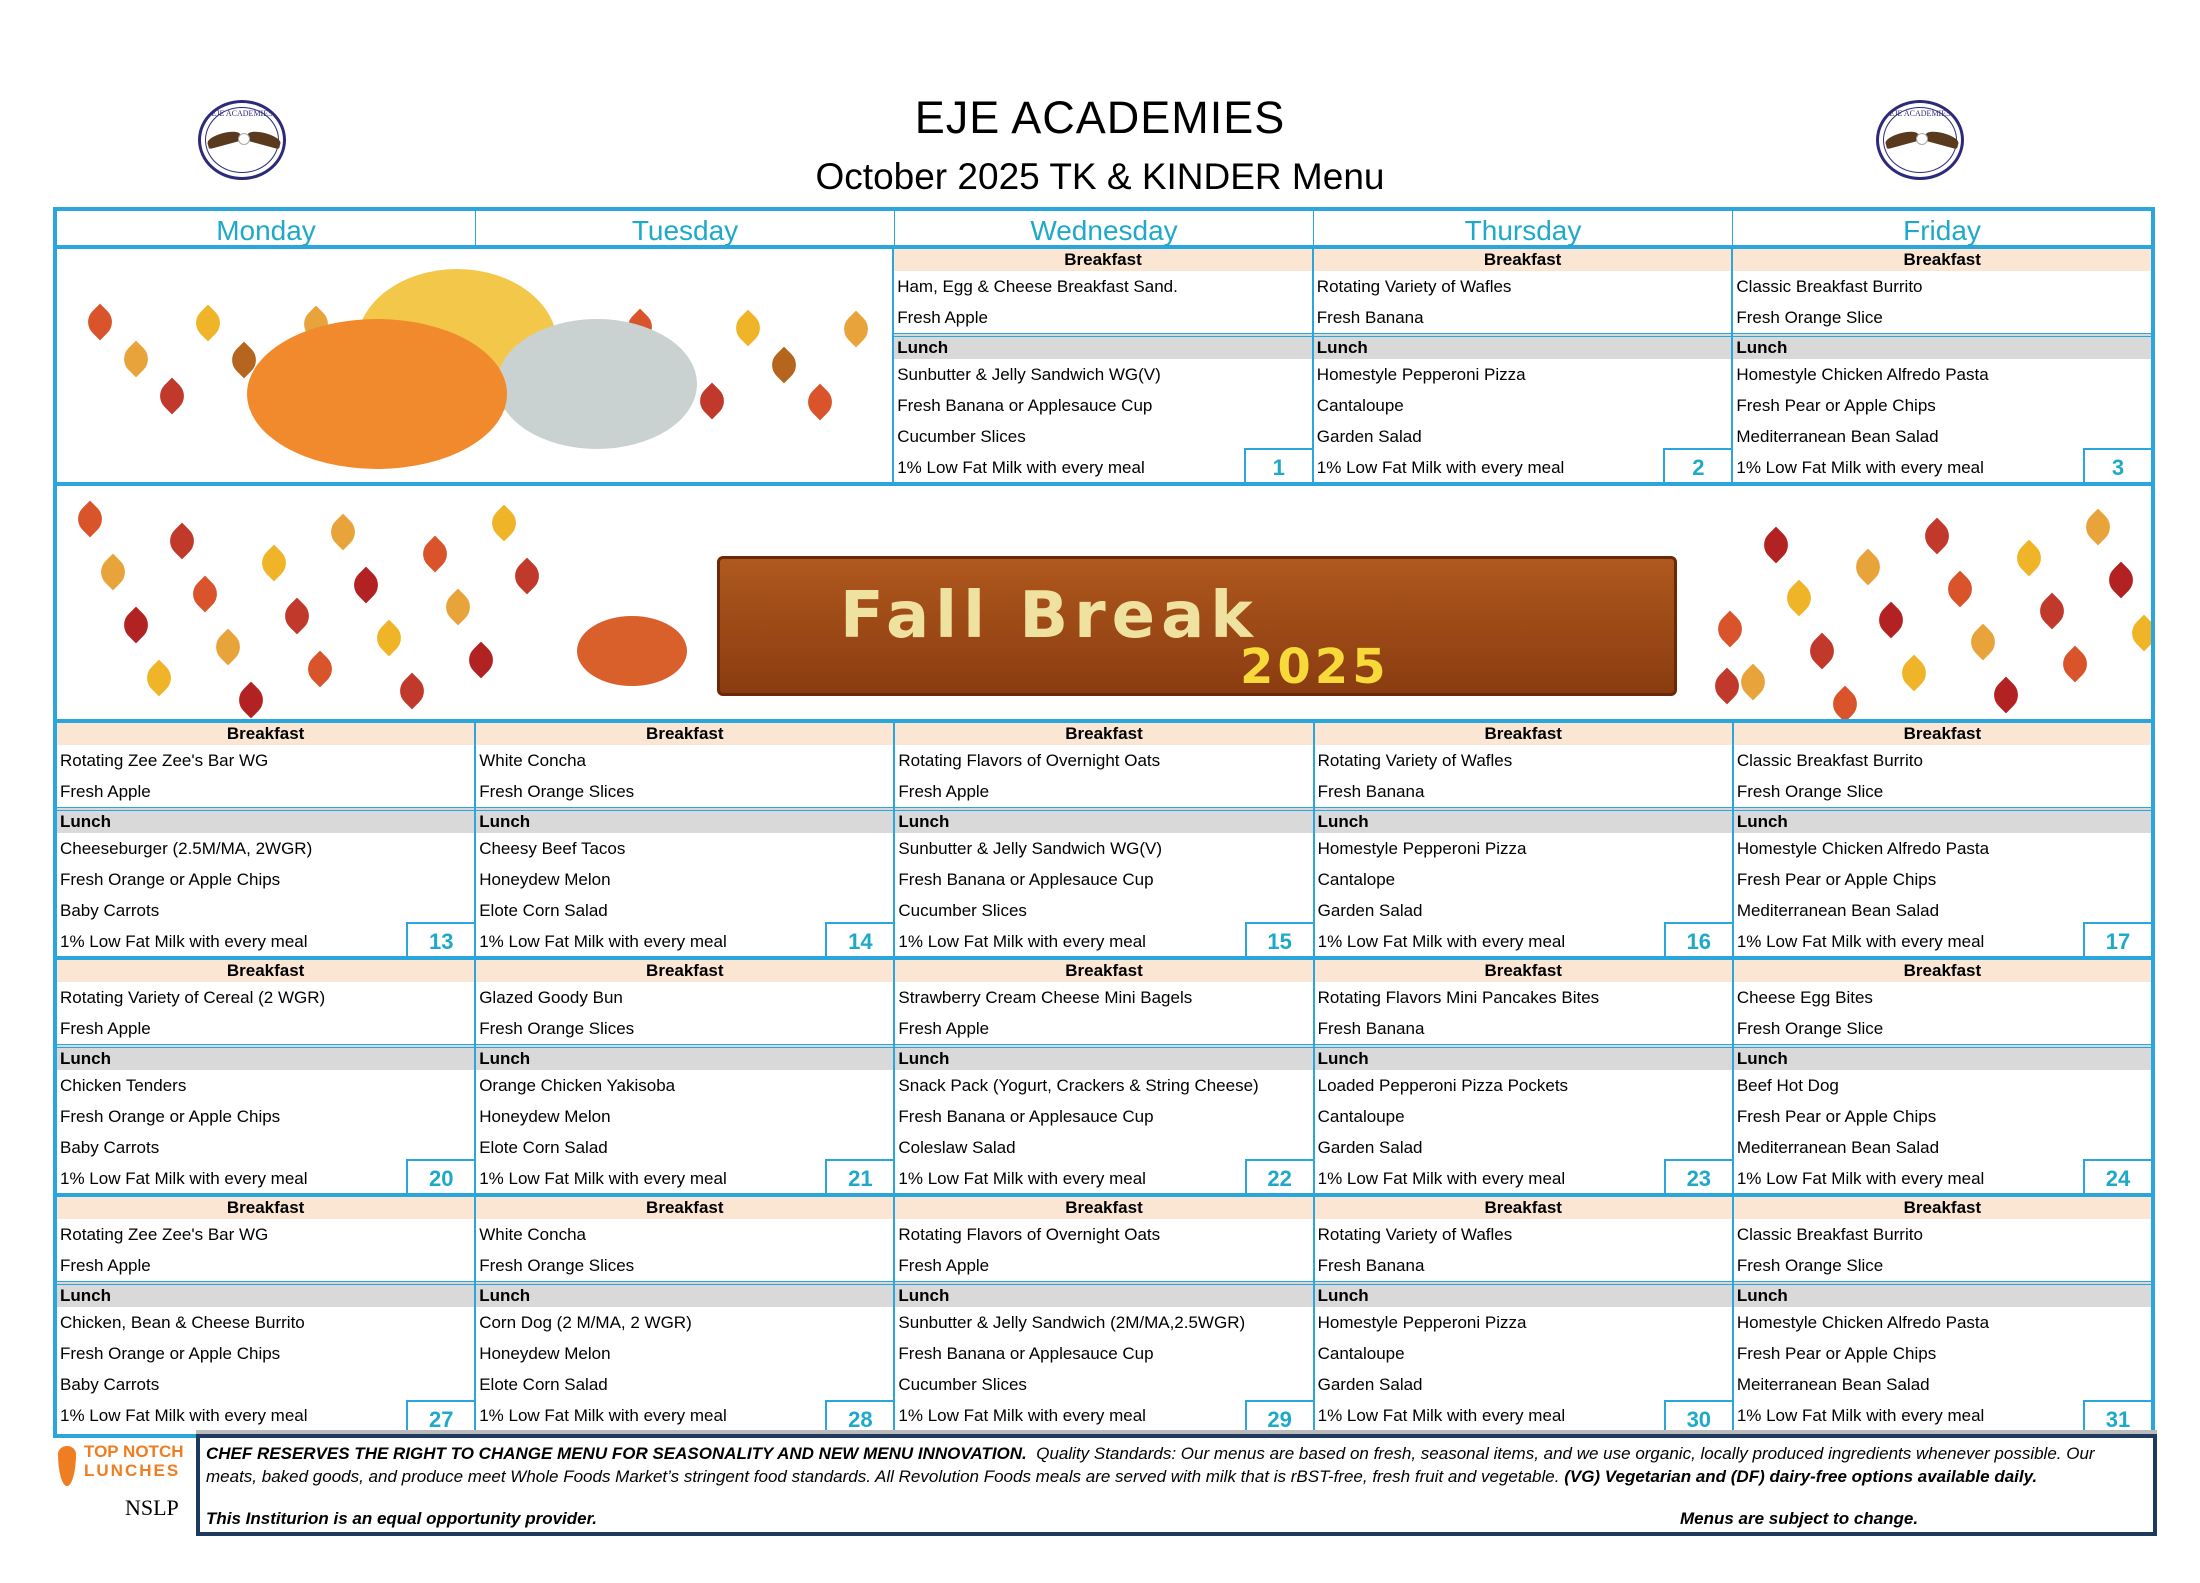 The height and width of the screenshot is (1583, 2200). Describe the element at coordinates (859, 939) in the screenshot. I see `date-number: 14` at that location.